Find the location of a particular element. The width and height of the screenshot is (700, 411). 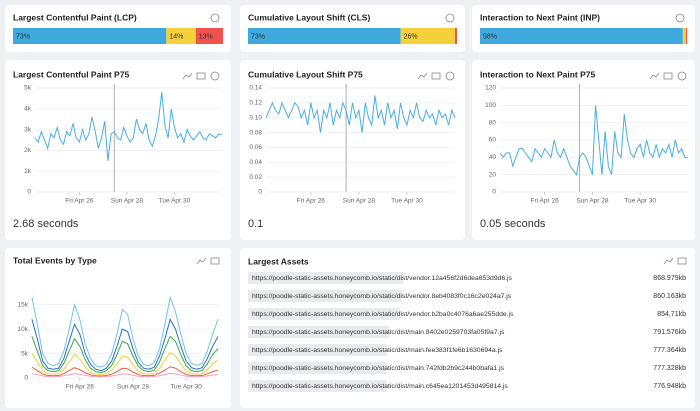

asset-size: 868.979kb is located at coordinates (669, 278).